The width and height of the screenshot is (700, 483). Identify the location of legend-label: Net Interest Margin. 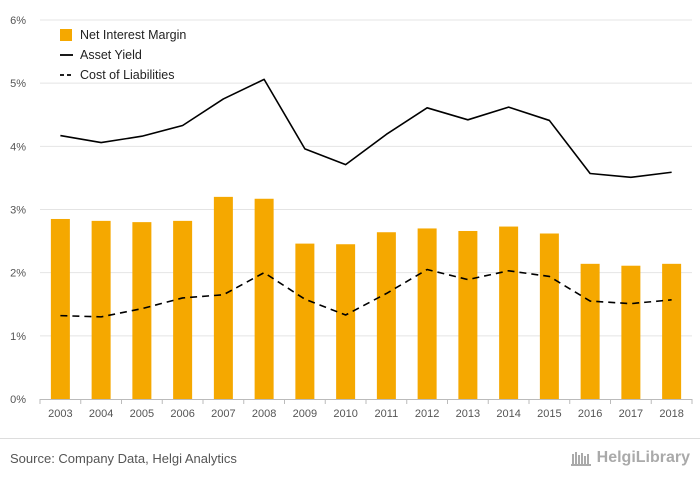
(133, 35).